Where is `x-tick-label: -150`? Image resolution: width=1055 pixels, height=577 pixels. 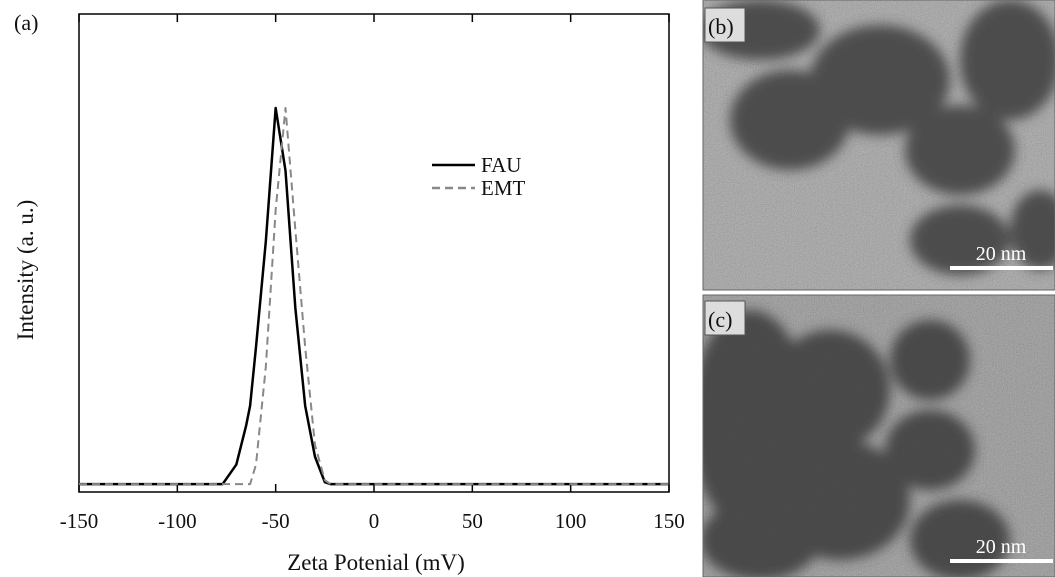
x-tick-label: -150 is located at coordinates (79, 521).